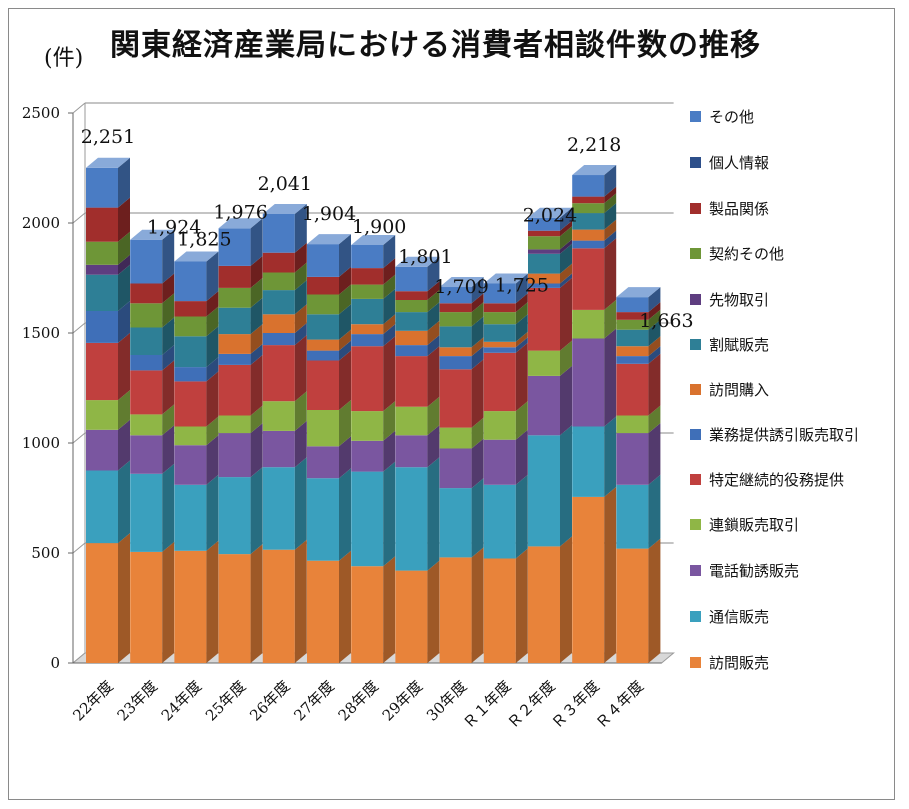 This screenshot has height=809, width=909. What do you see at coordinates (41, 113) in the screenshot?
I see `y-tick-label: 2500` at bounding box center [41, 113].